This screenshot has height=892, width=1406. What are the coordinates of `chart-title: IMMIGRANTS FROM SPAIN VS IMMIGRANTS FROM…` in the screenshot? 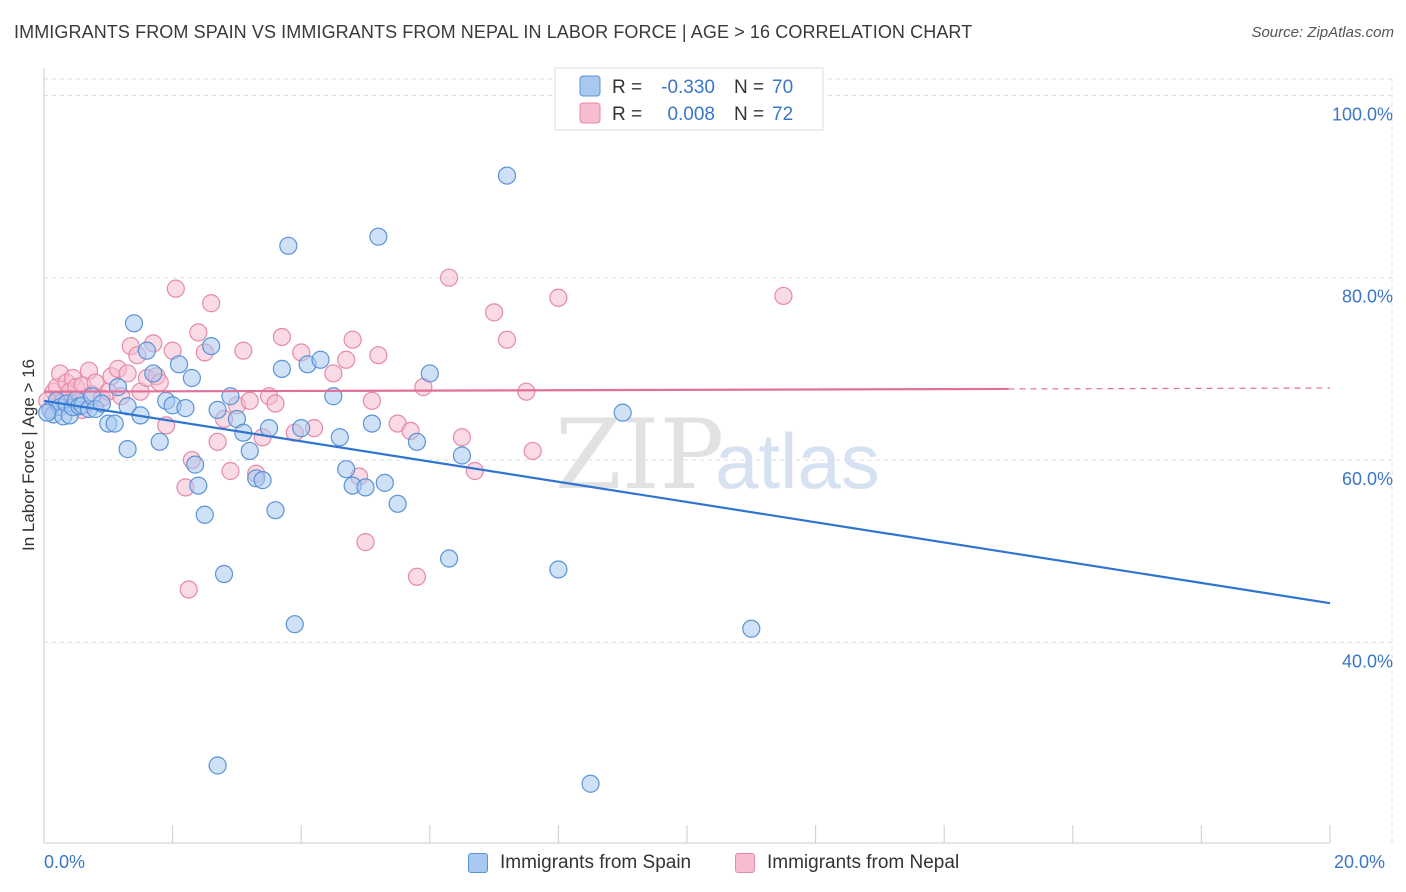 It's located at (493, 32).